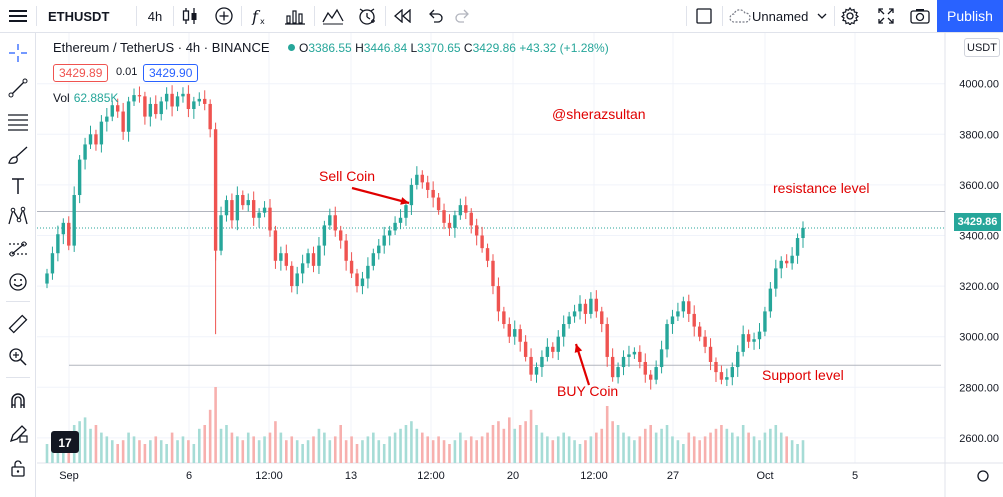 This screenshot has height=497, width=1003. What do you see at coordinates (380, 195) in the screenshot?
I see `sell-arrow` at bounding box center [380, 195].